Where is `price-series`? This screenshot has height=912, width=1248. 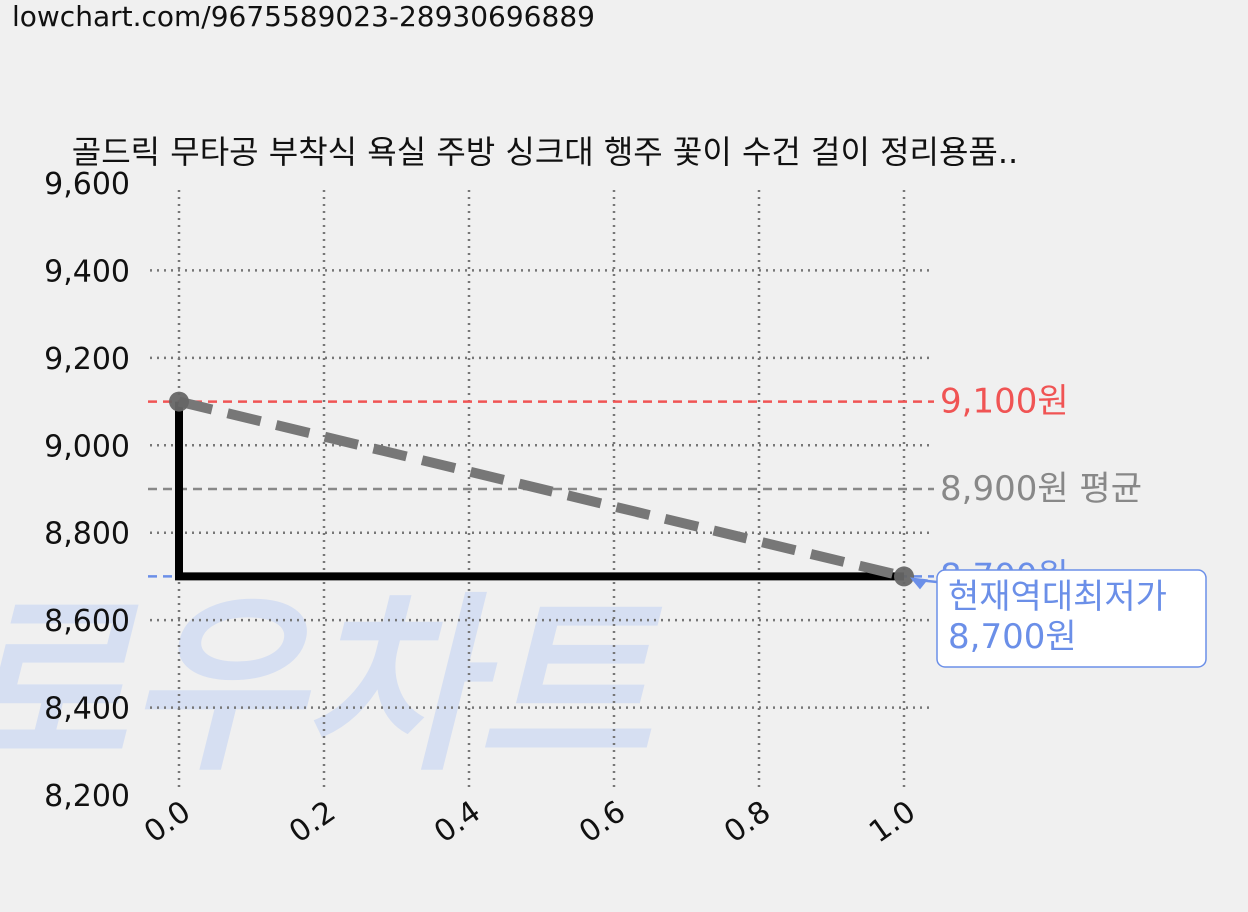 price-series is located at coordinates (541, 489).